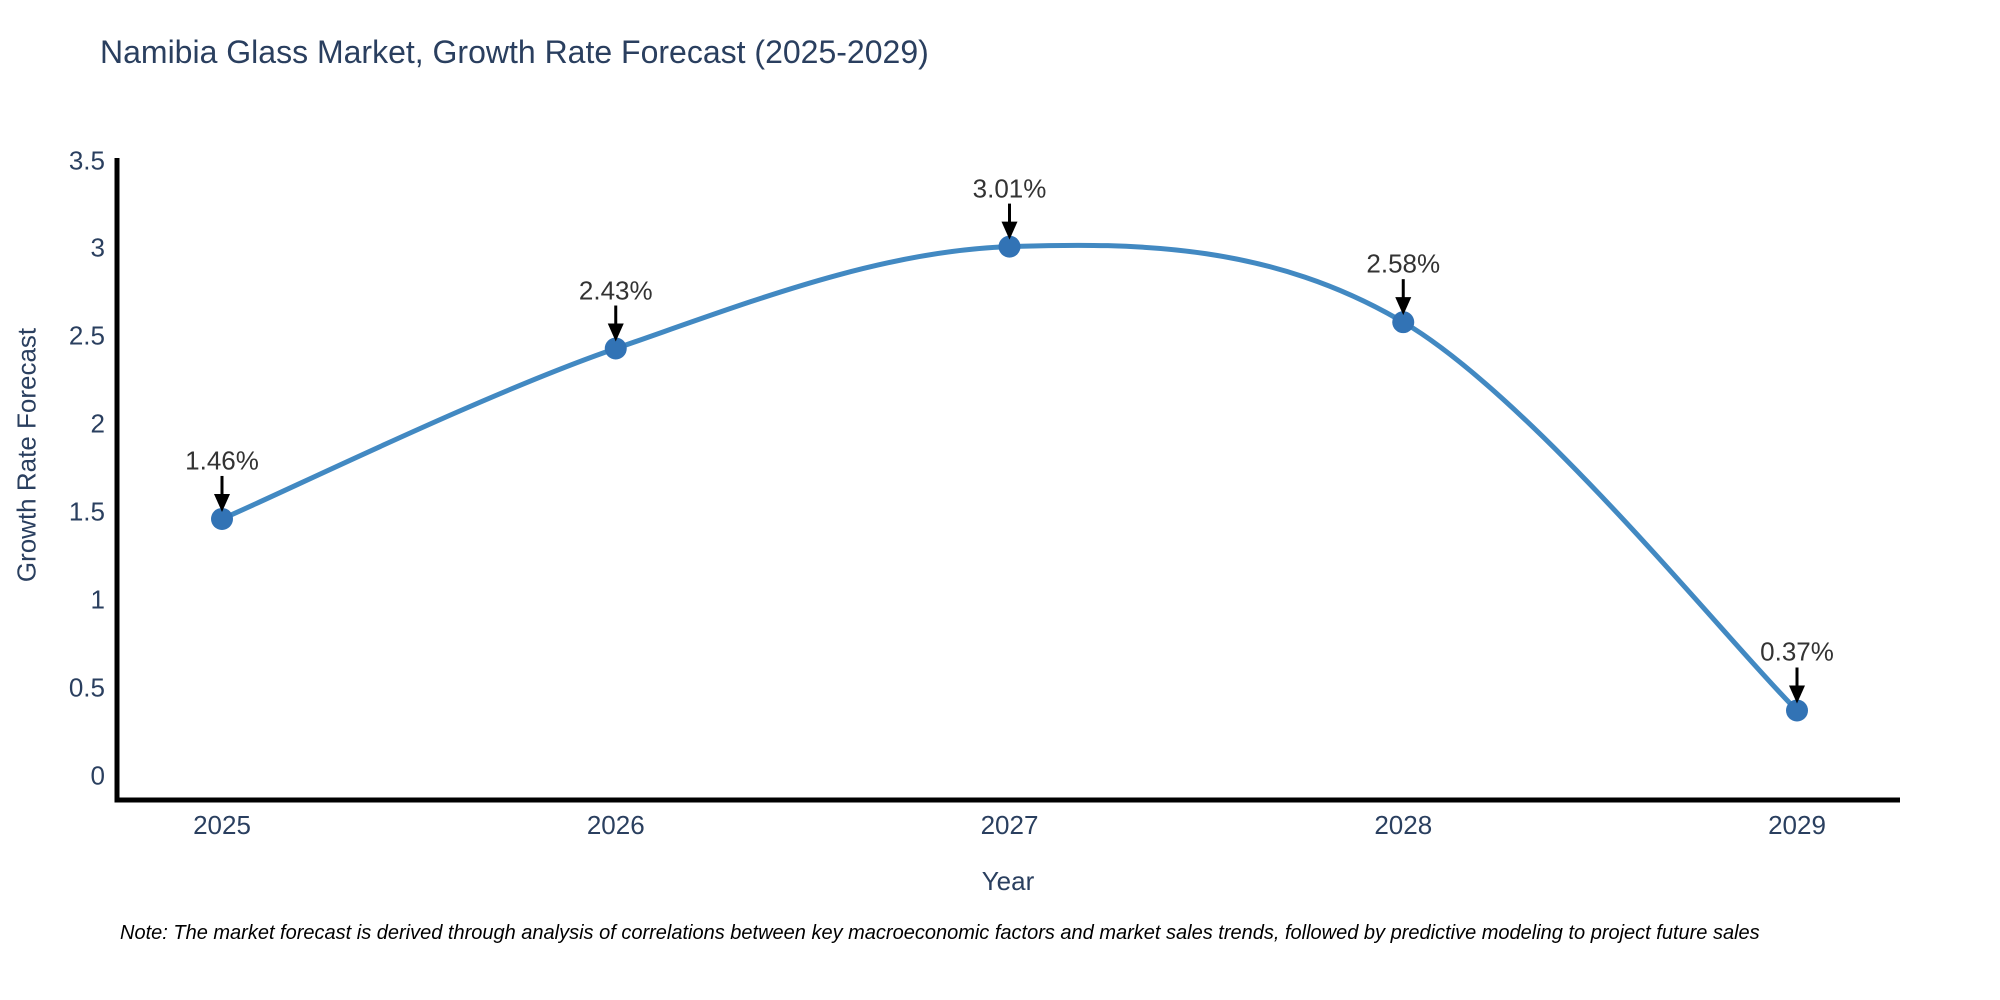 Image resolution: width=2000 pixels, height=1000 pixels. What do you see at coordinates (97, 247) in the screenshot?
I see `y-tick-label: 3` at bounding box center [97, 247].